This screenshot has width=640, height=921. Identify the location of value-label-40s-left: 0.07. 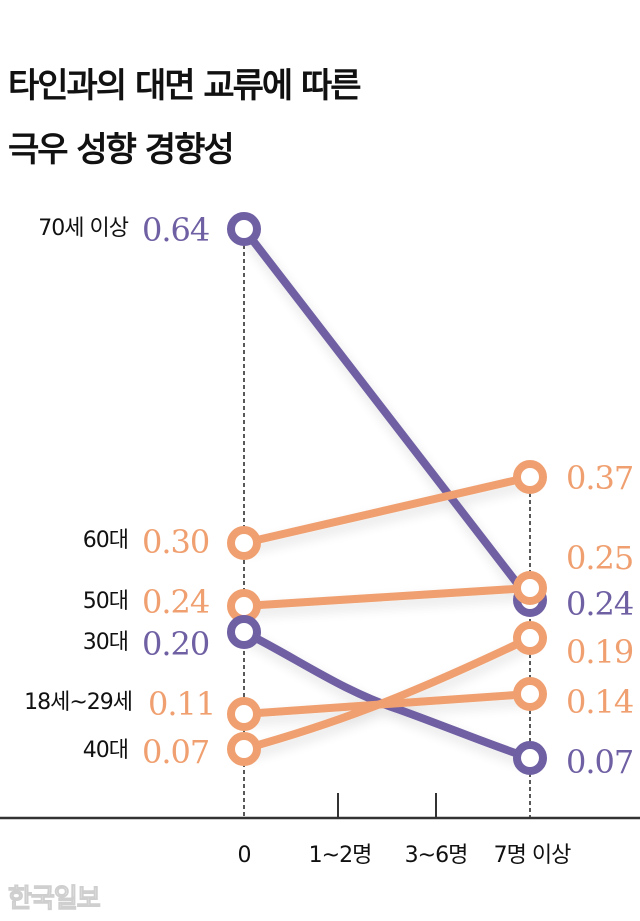
(176, 752).